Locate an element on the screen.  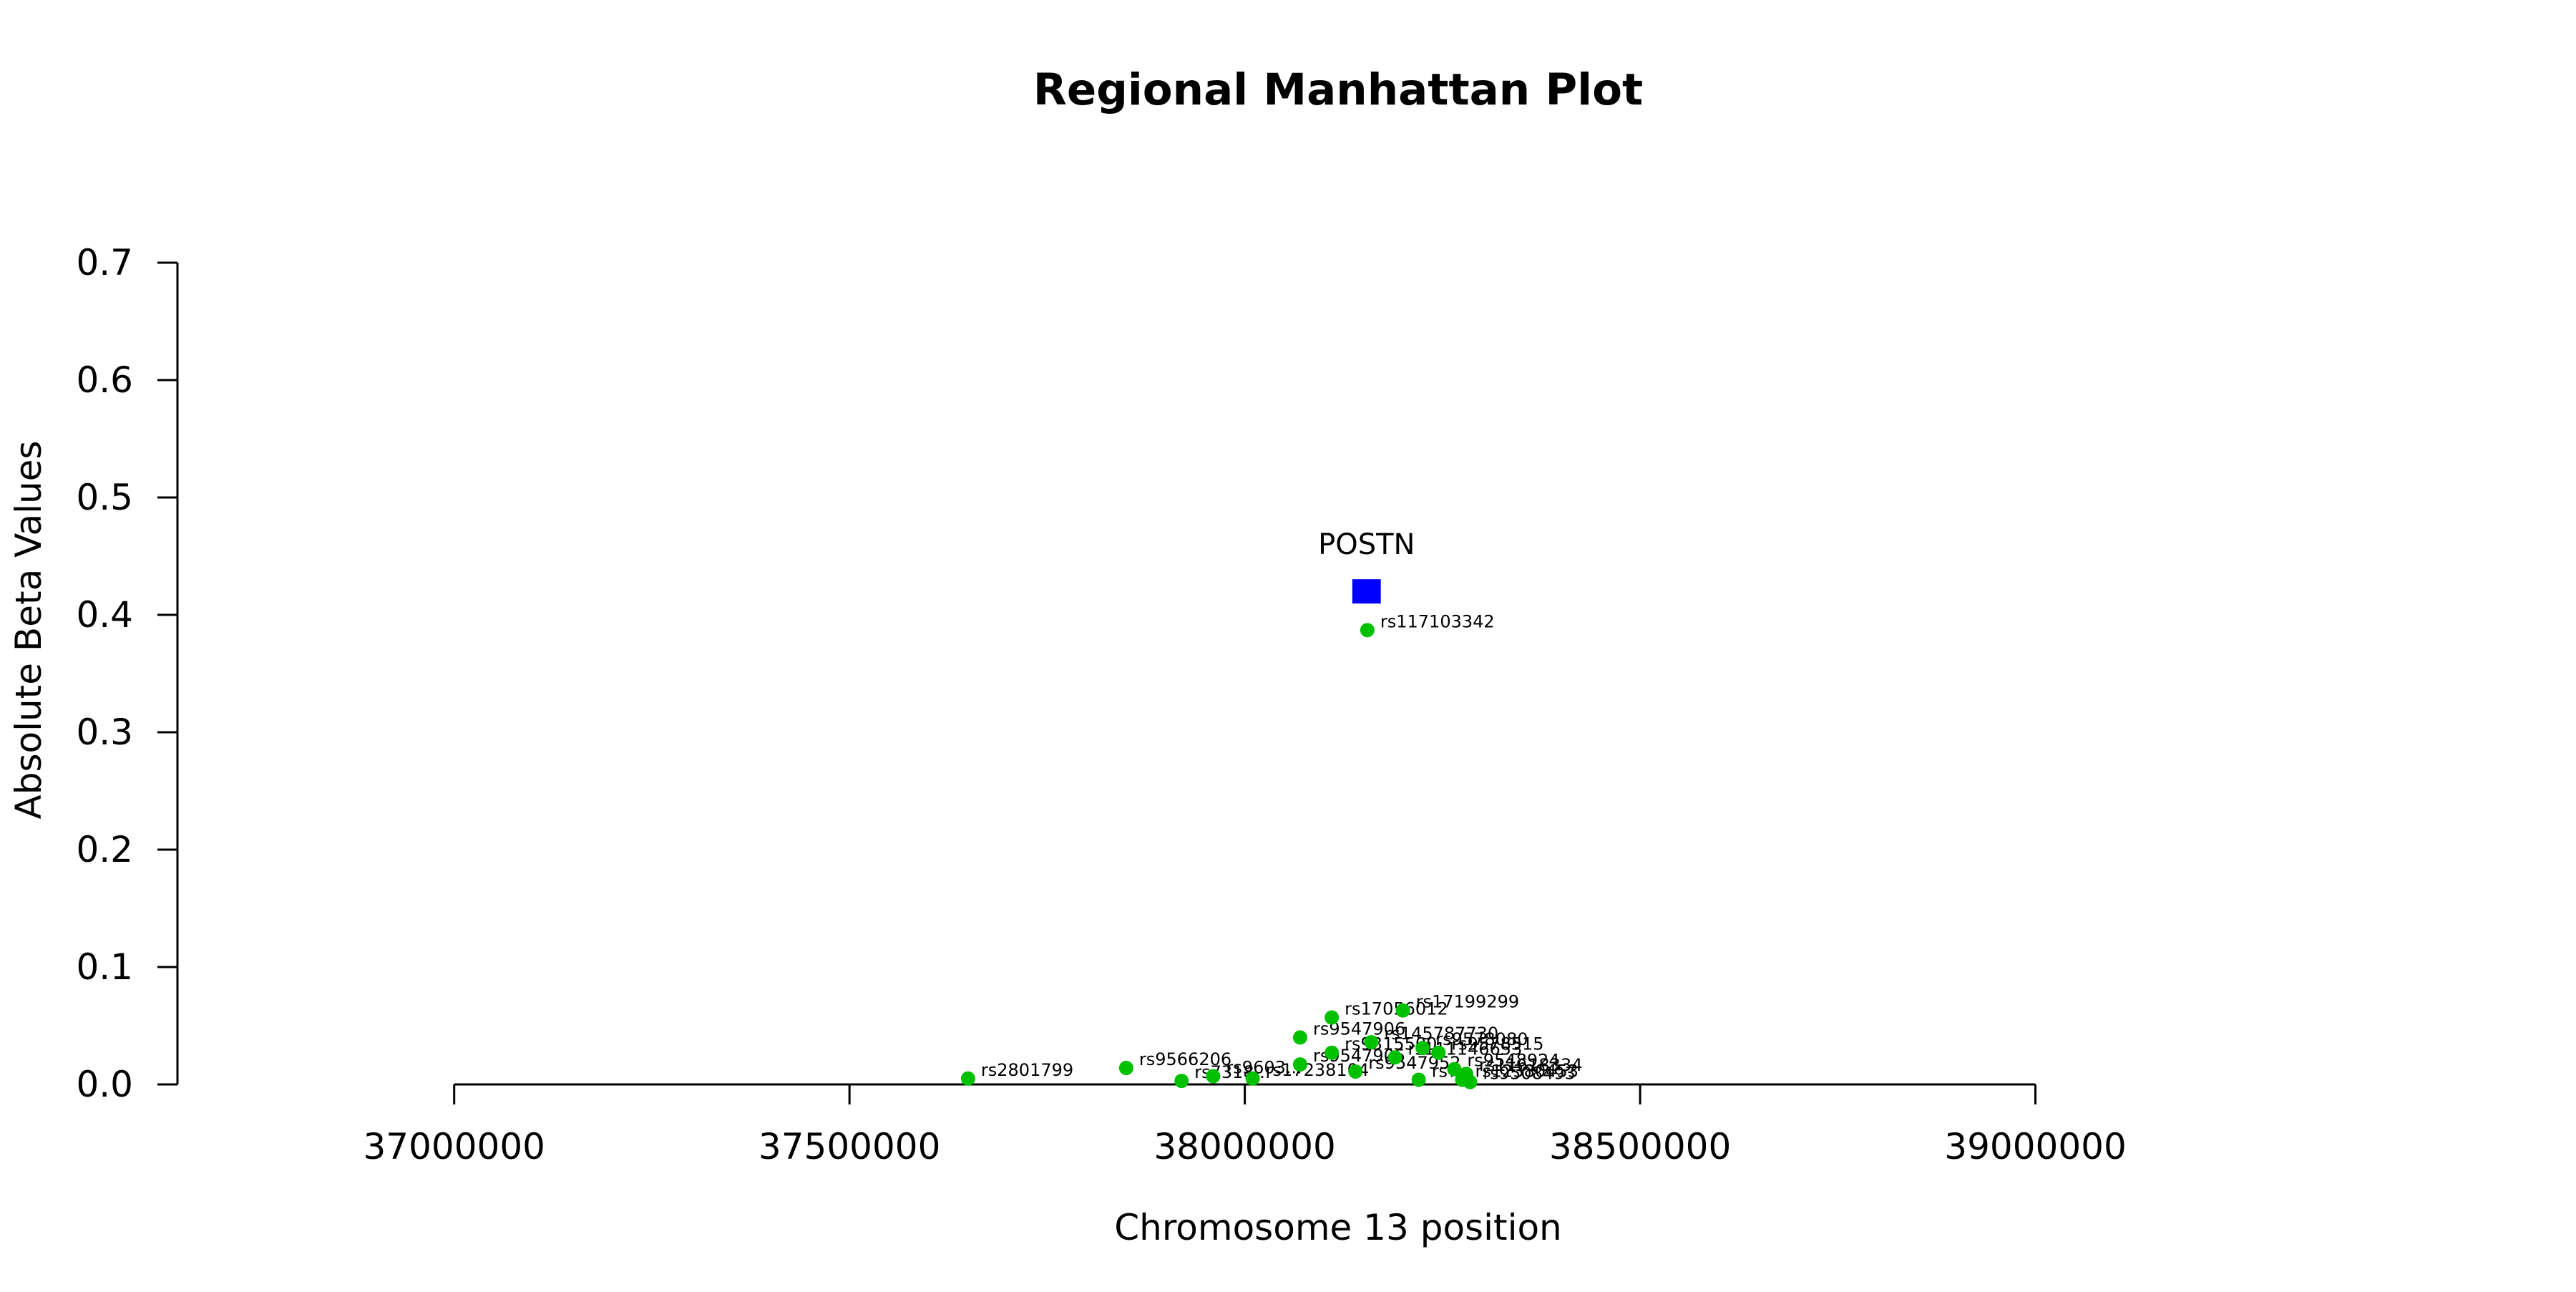
x-axis-label: Chromosome 13 position is located at coordinates (1338, 1227).